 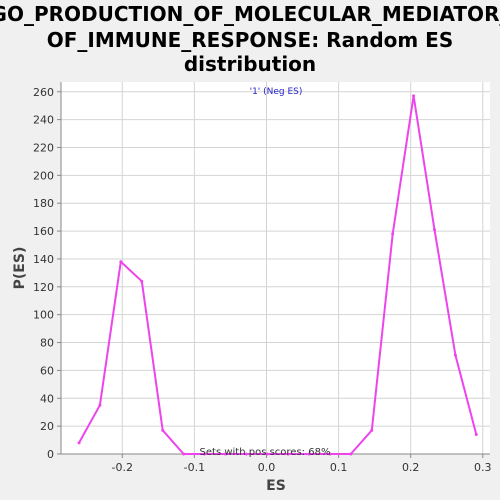 What do you see at coordinates (43, 287) in the screenshot?
I see `y-tick-label: 120` at bounding box center [43, 287].